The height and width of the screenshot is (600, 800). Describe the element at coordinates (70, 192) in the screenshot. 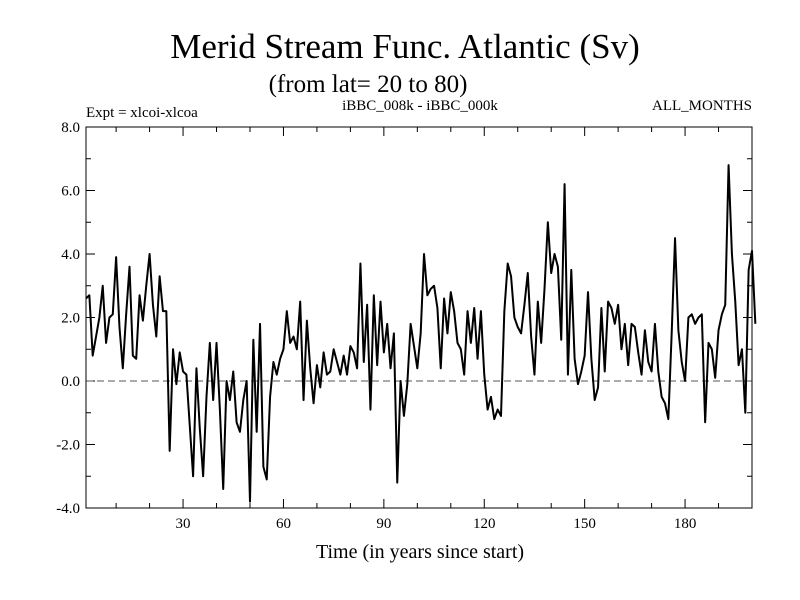

I see `y-tick-label: 6.0` at that location.